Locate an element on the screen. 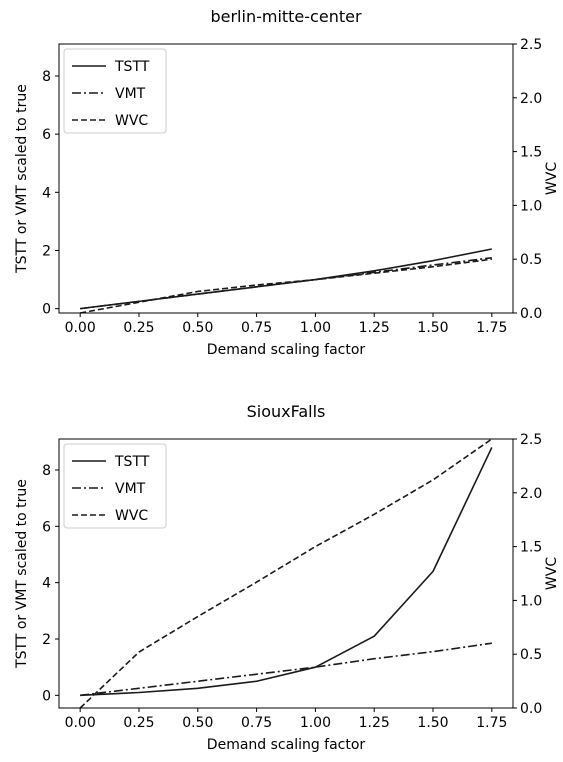 The height and width of the screenshot is (762, 563). chart-title: SiouxFalls is located at coordinates (286, 411).